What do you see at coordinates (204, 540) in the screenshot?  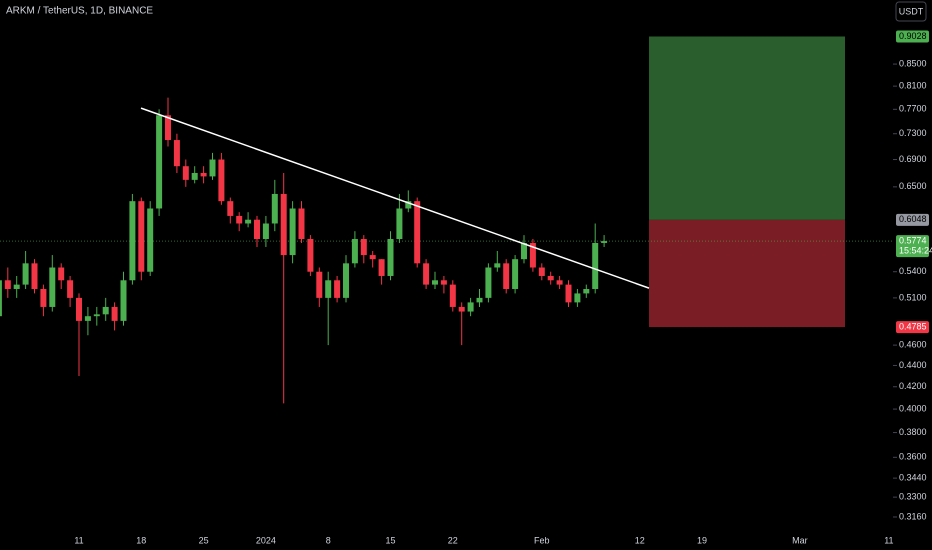 I see `x-tick-label: 25` at bounding box center [204, 540].